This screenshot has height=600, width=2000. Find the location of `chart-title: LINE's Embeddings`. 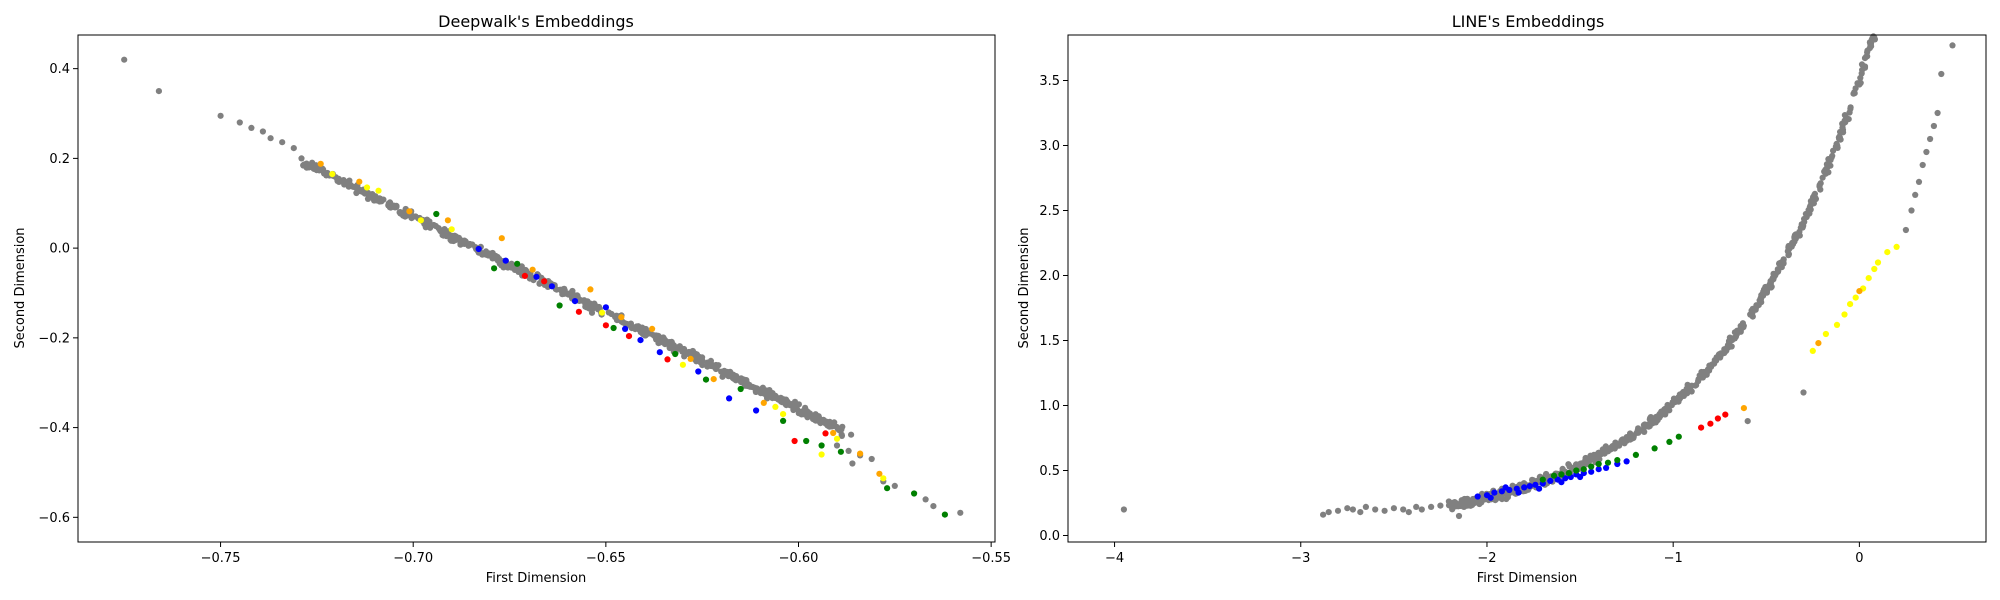

chart-title: LINE's Embeddings is located at coordinates (1528, 21).